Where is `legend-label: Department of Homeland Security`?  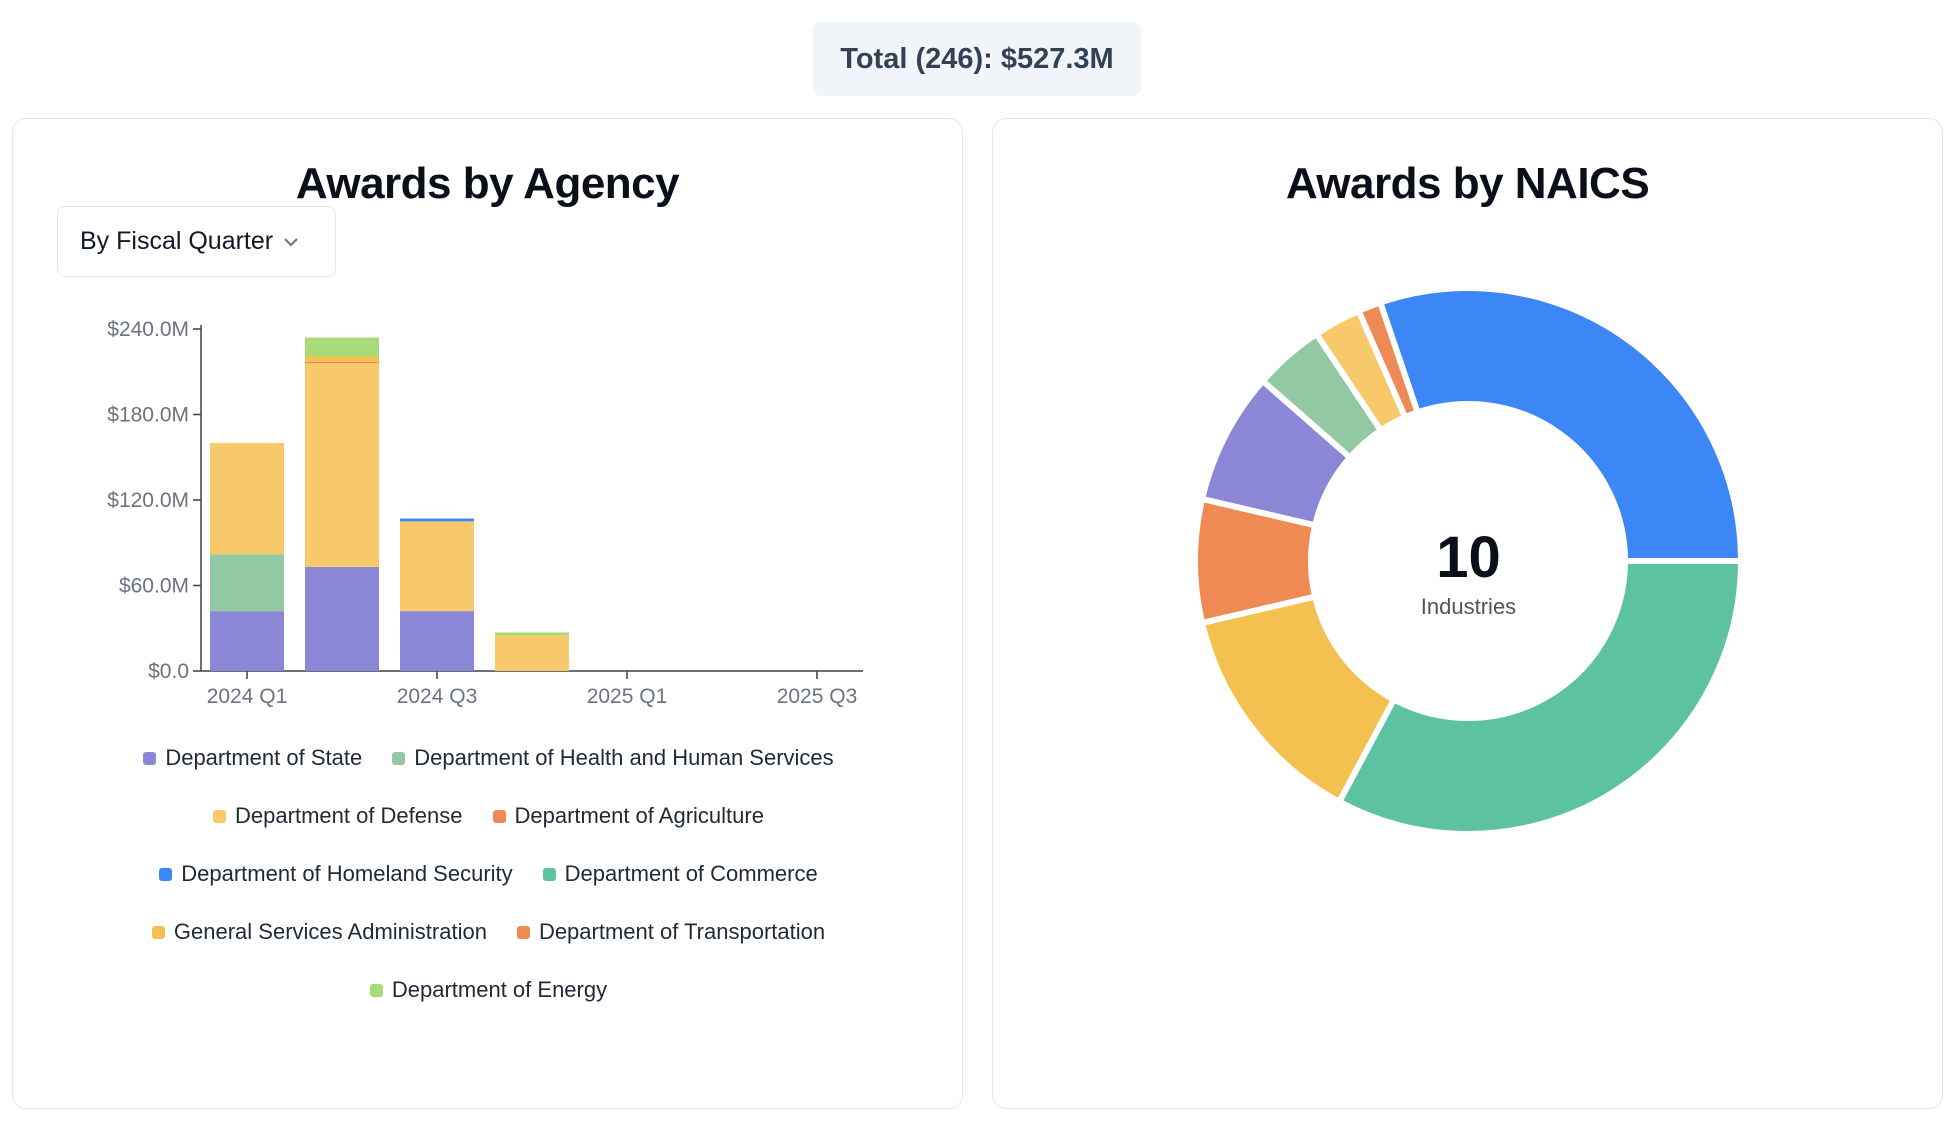 legend-label: Department of Homeland Security is located at coordinates (347, 873).